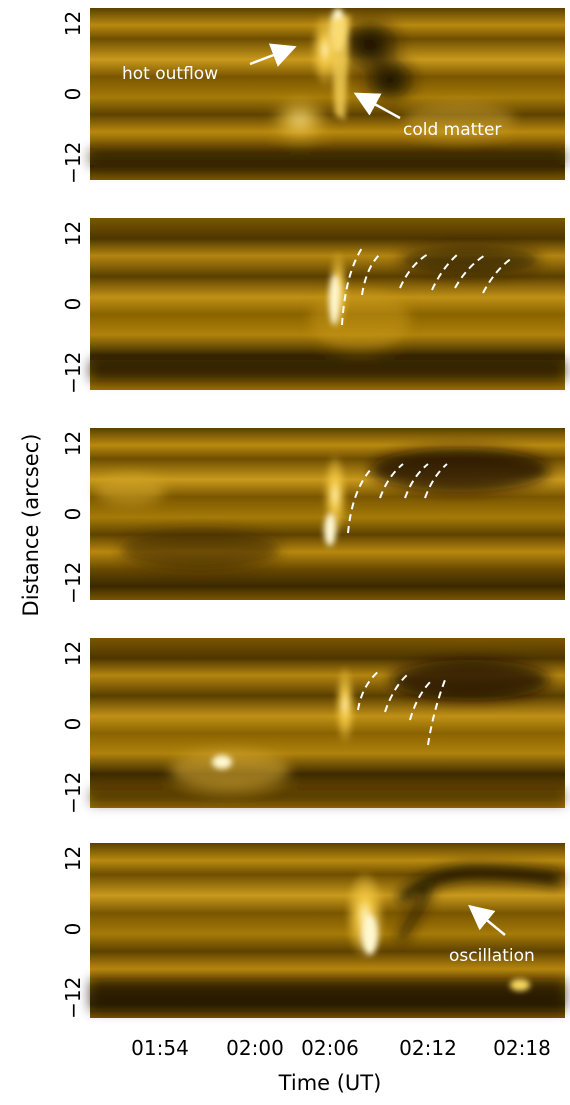 The height and width of the screenshot is (1105, 570). I want to click on x-tick-label: 02:00, so click(255, 1048).